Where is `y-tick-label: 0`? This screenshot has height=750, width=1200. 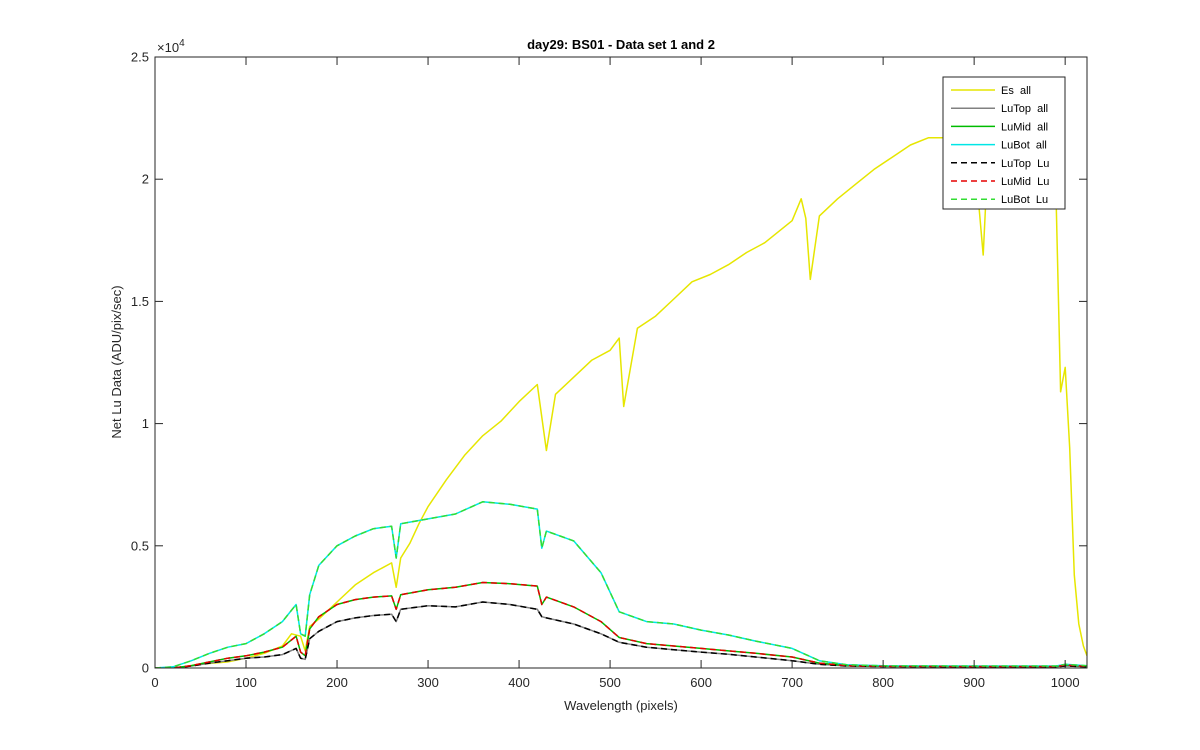 y-tick-label: 0 is located at coordinates (145, 668).